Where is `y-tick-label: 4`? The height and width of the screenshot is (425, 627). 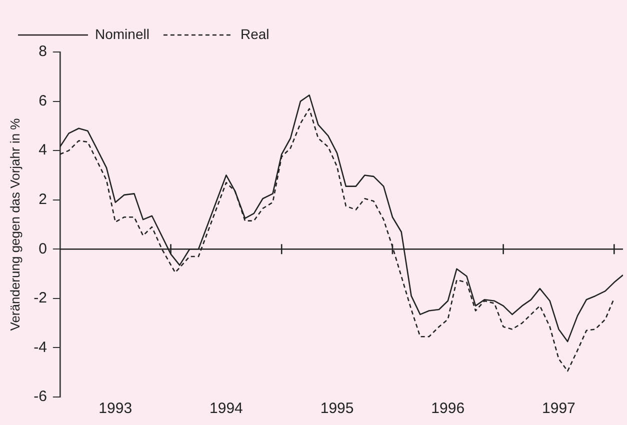
y-tick-label: 4 is located at coordinates (42, 150).